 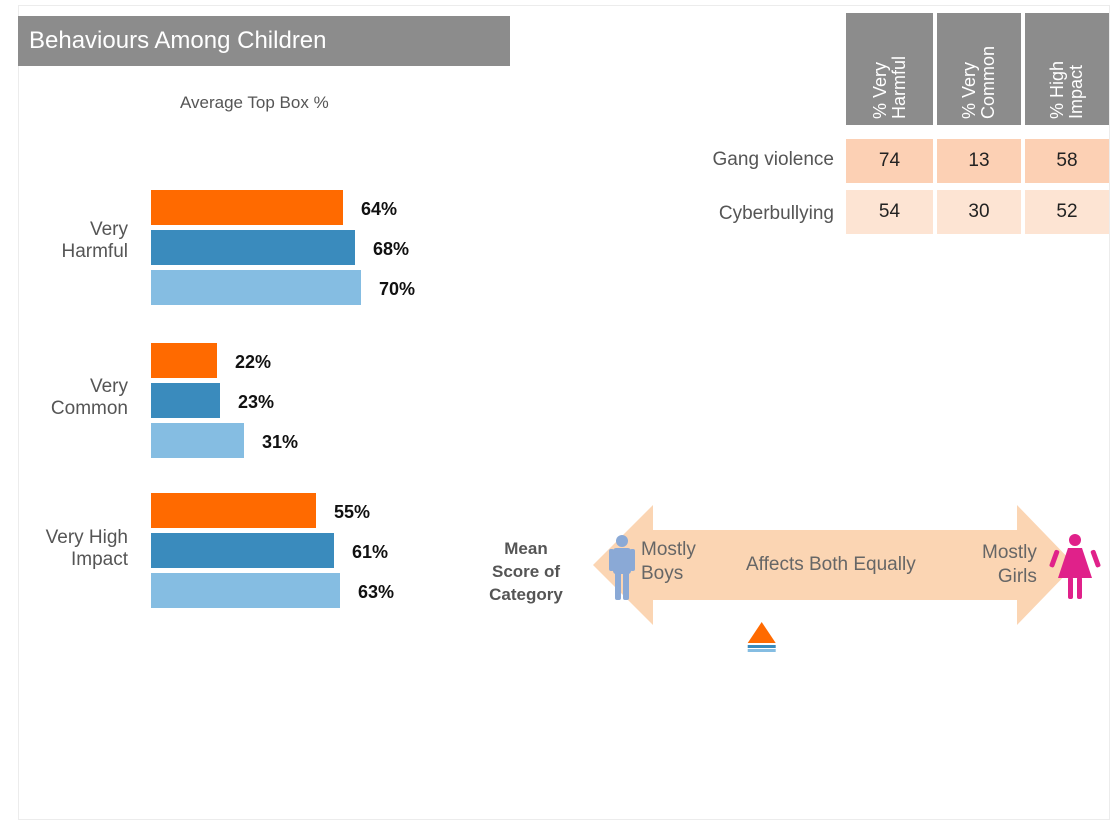 I want to click on bar-value-label: 23%, so click(x=256, y=402).